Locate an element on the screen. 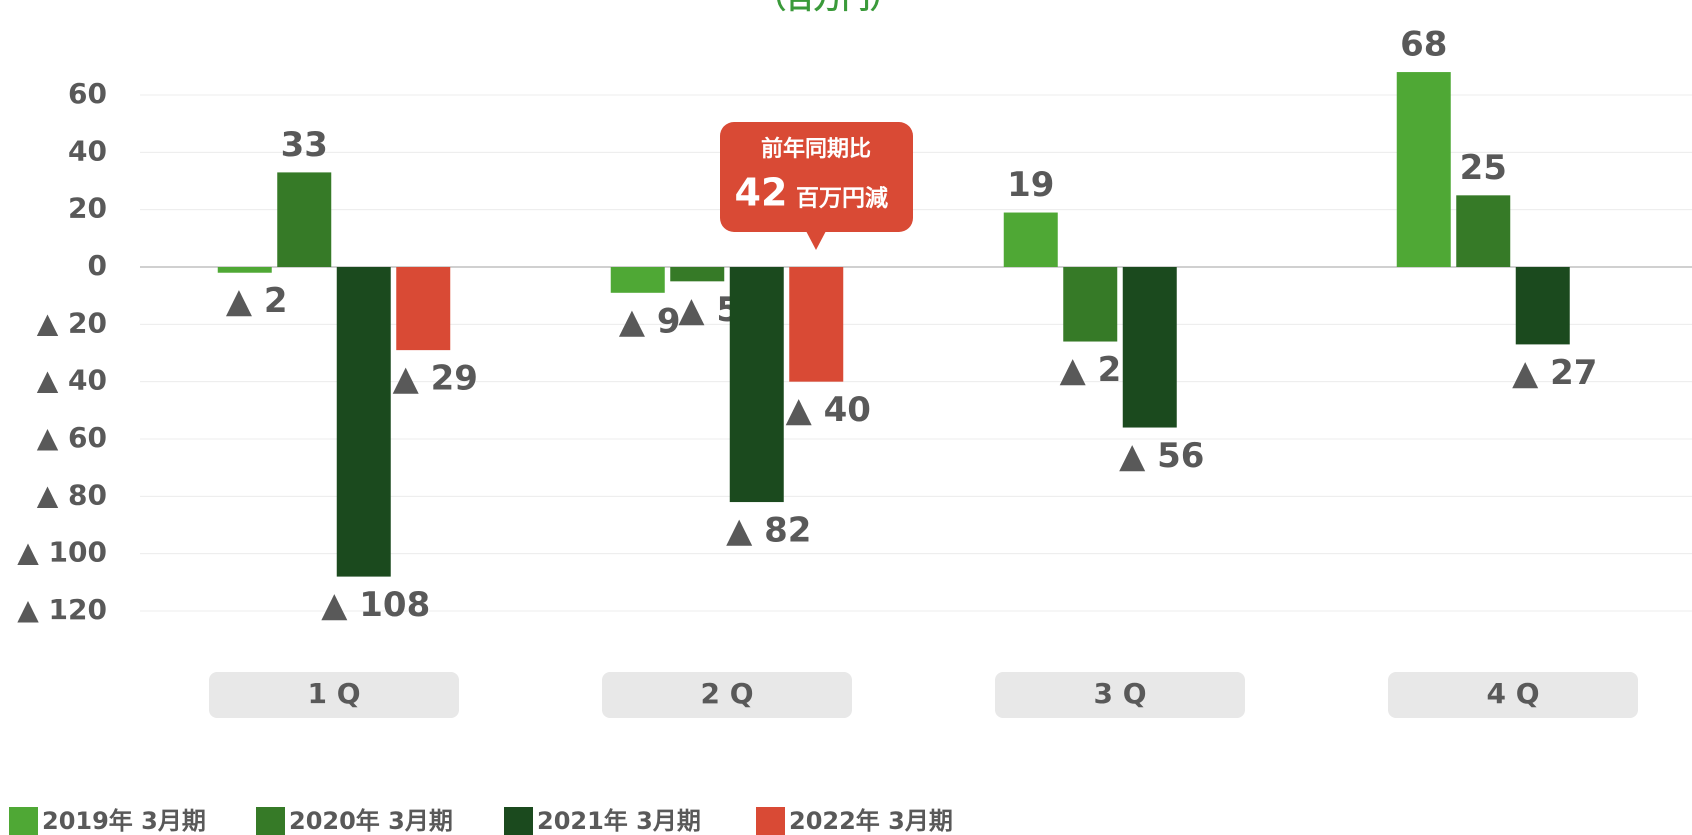 The width and height of the screenshot is (1692, 835). data-label: 33 is located at coordinates (304, 145).